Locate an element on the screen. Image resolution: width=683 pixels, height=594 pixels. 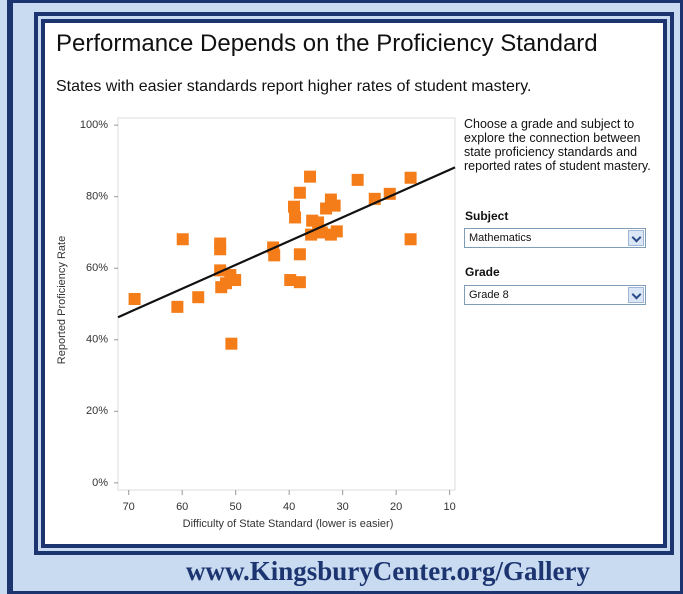
x-tick-label: 50 is located at coordinates (236, 507).